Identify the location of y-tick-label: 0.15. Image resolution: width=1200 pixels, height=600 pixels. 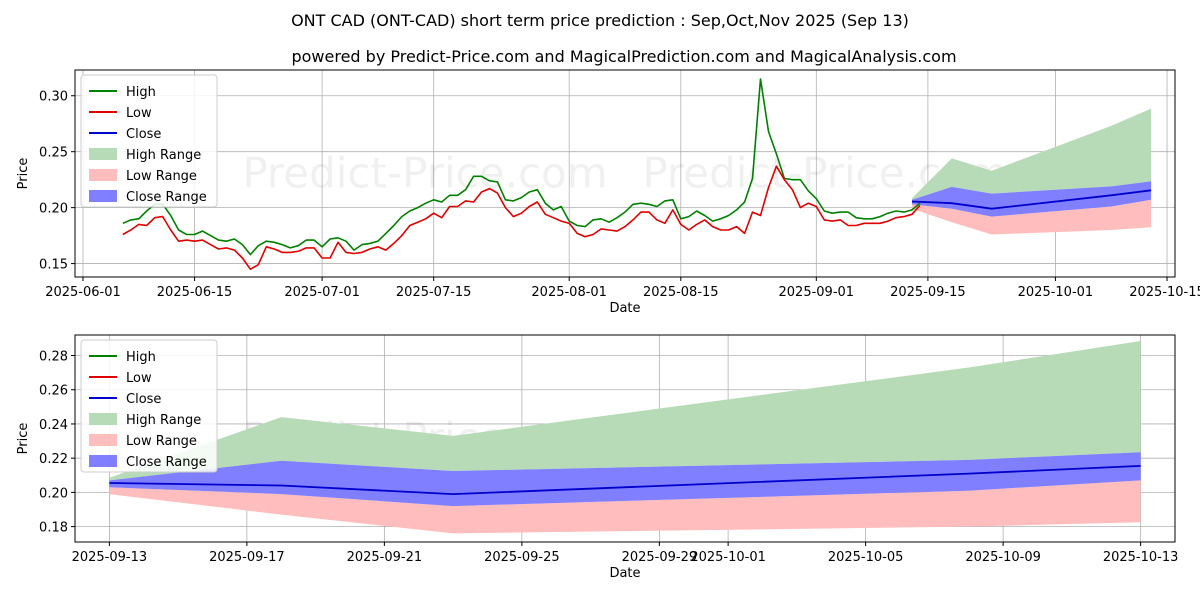
(53, 265).